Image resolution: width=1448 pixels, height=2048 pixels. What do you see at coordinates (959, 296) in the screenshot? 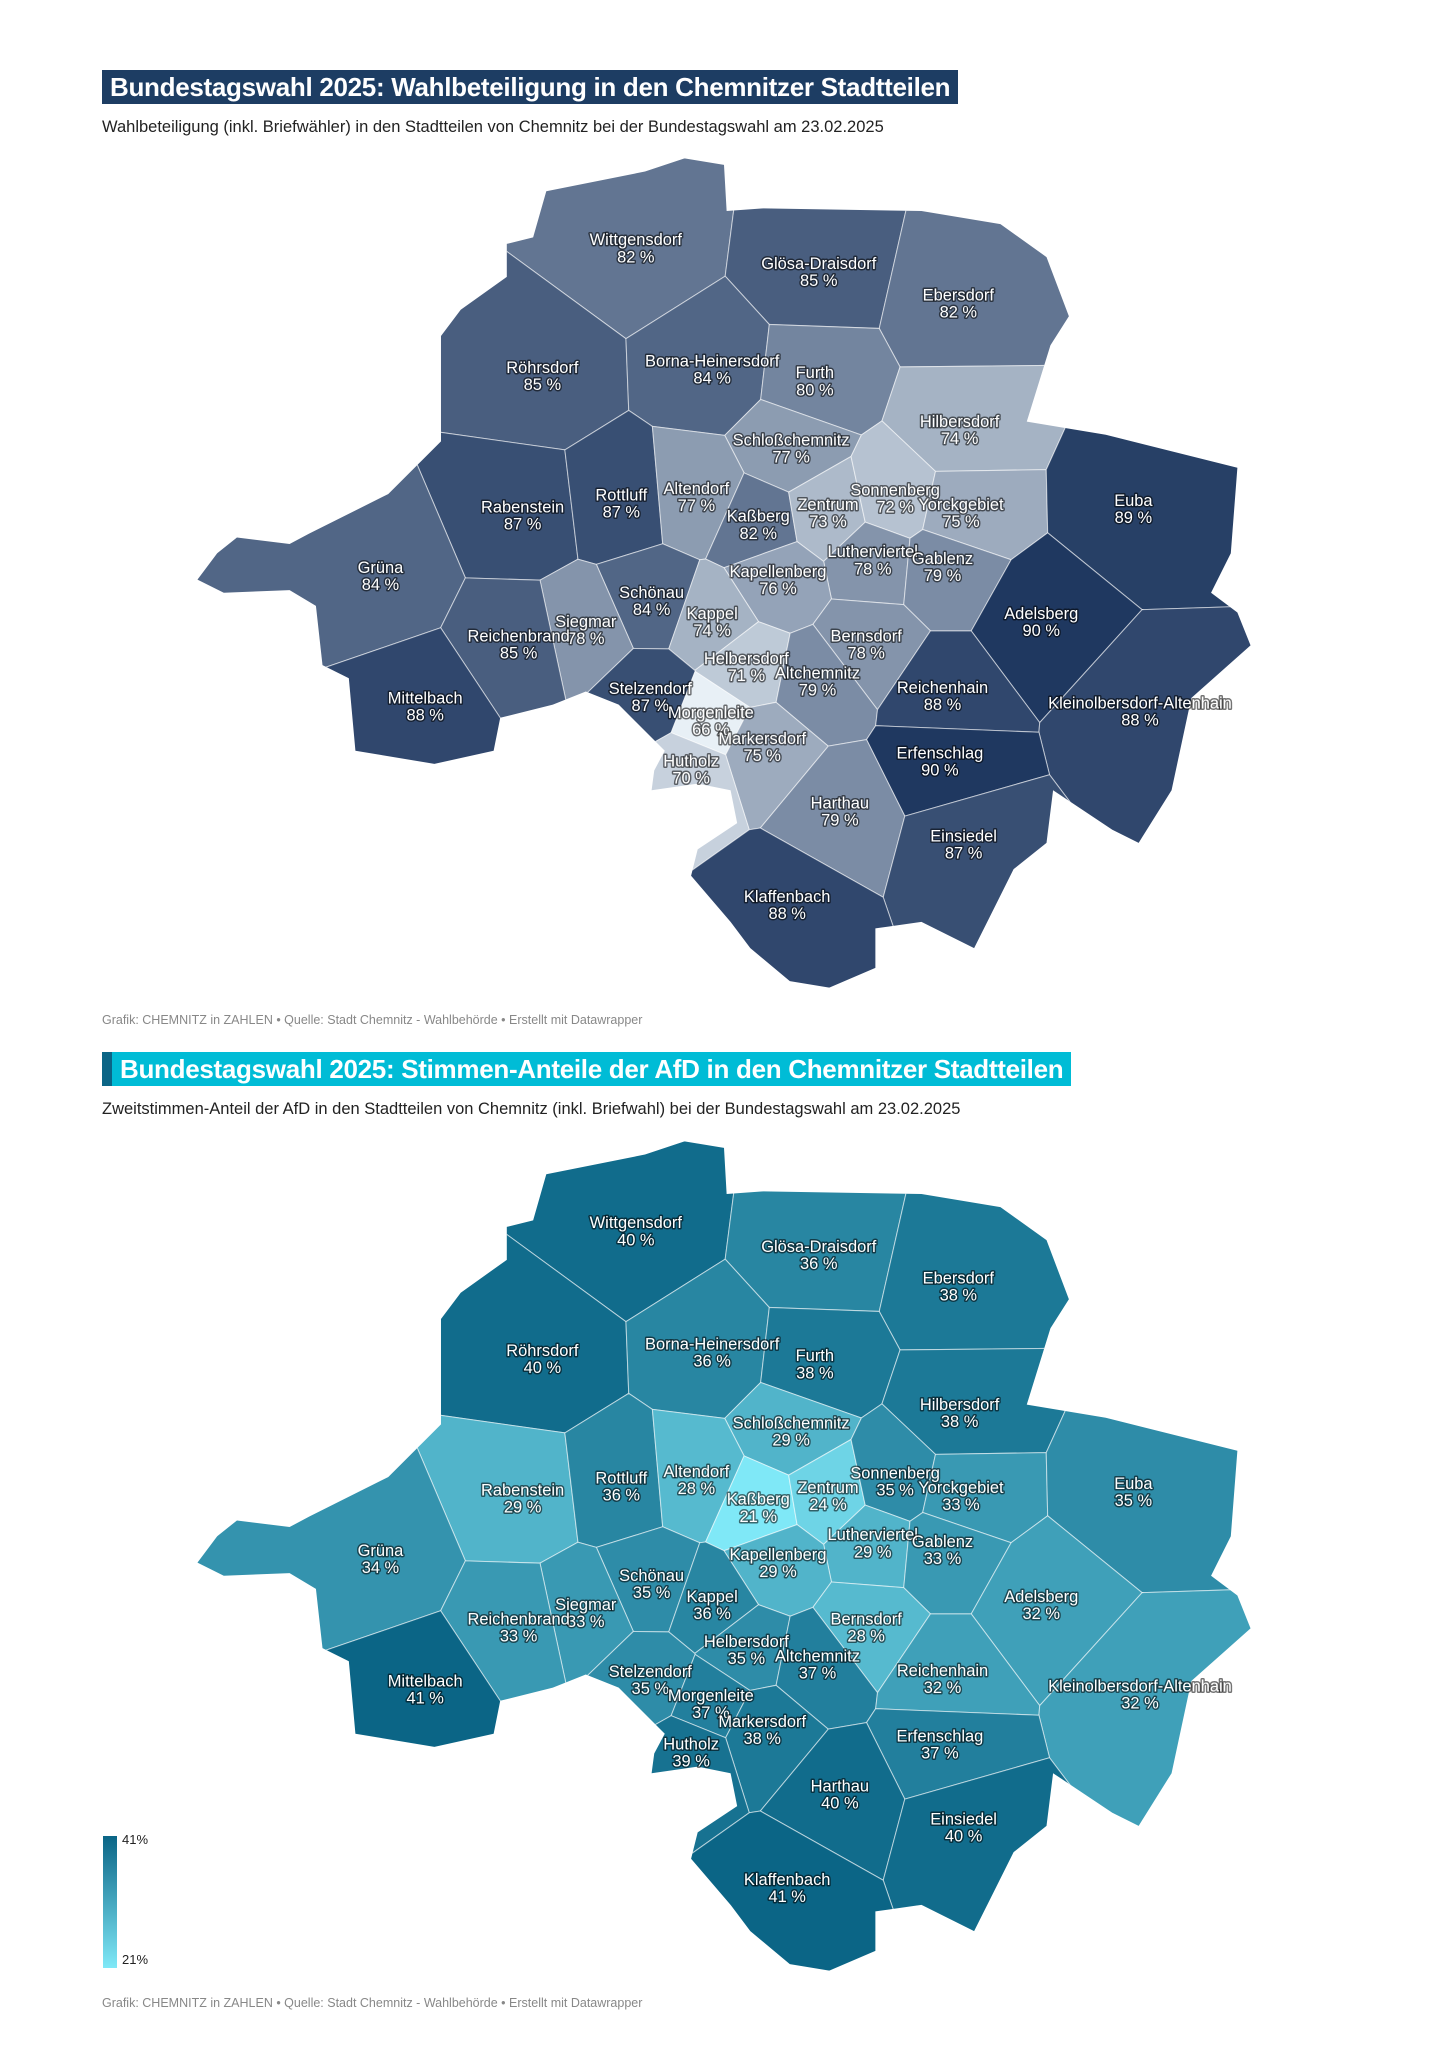
I see `district-name-label: Ebersdorf` at bounding box center [959, 296].